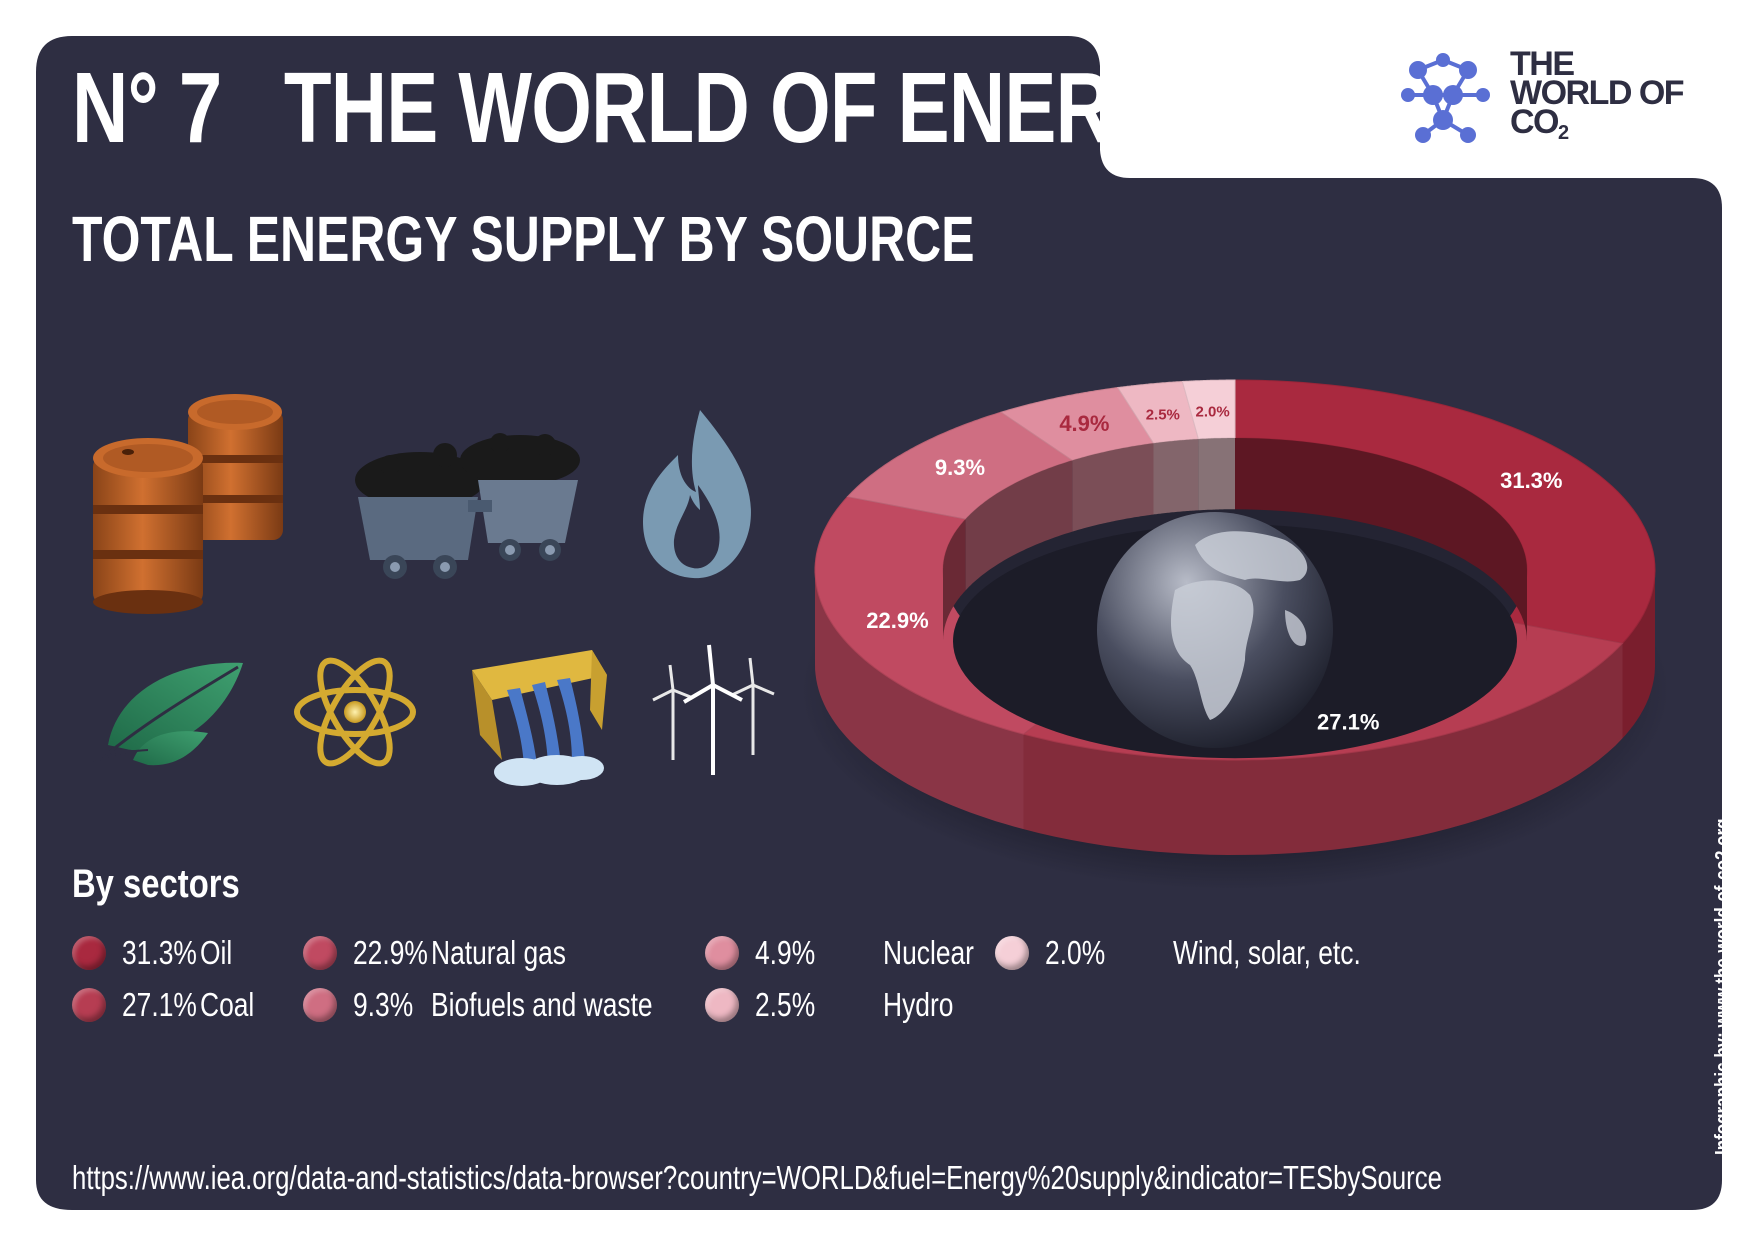  What do you see at coordinates (216, 952) in the screenshot?
I see `legend-label: Oil` at bounding box center [216, 952].